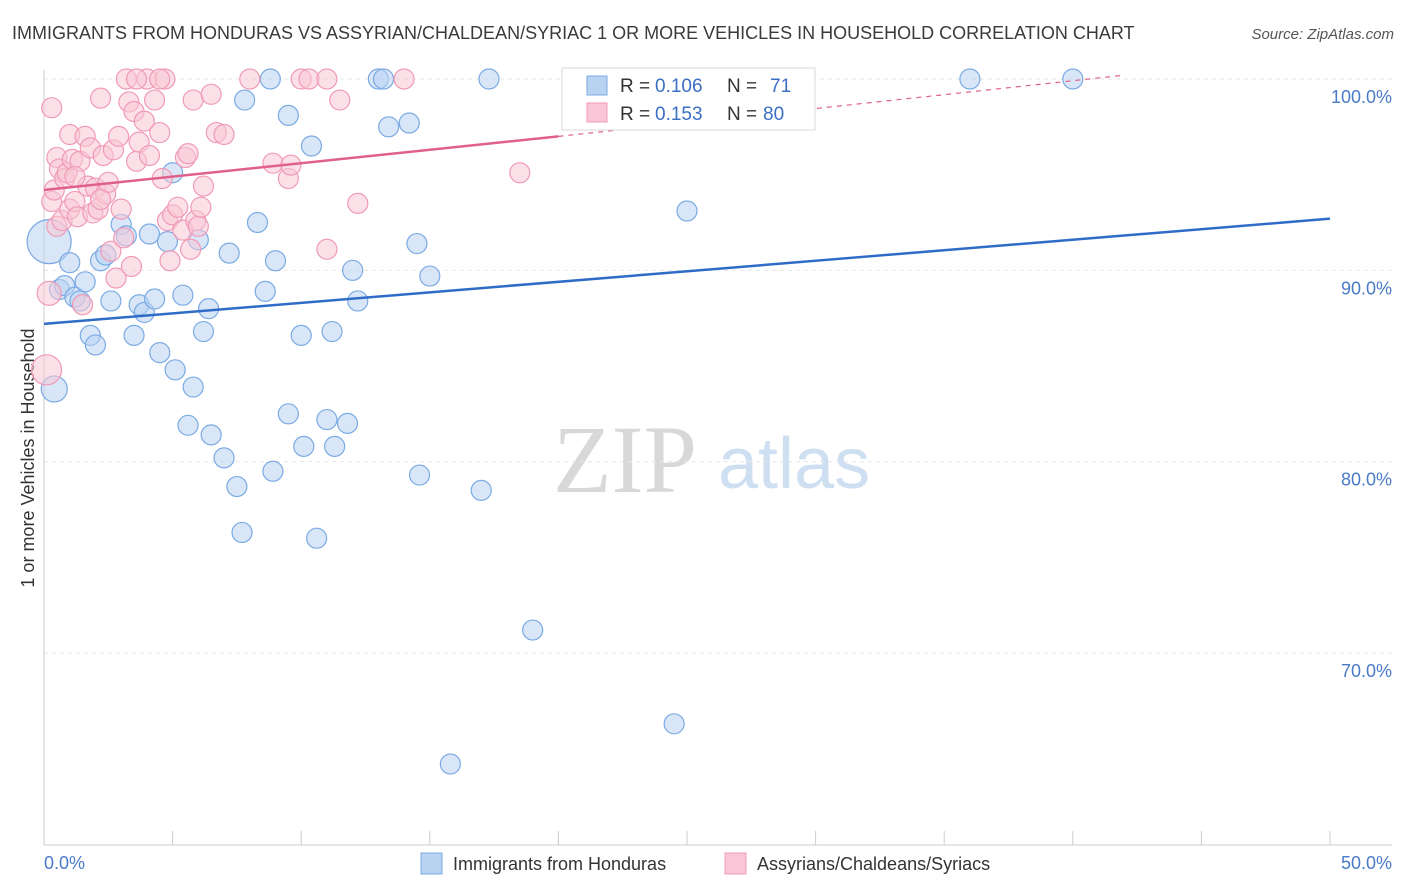  What do you see at coordinates (635, 86) in the screenshot?
I see `legend-r-label-0: R =` at bounding box center [635, 86].